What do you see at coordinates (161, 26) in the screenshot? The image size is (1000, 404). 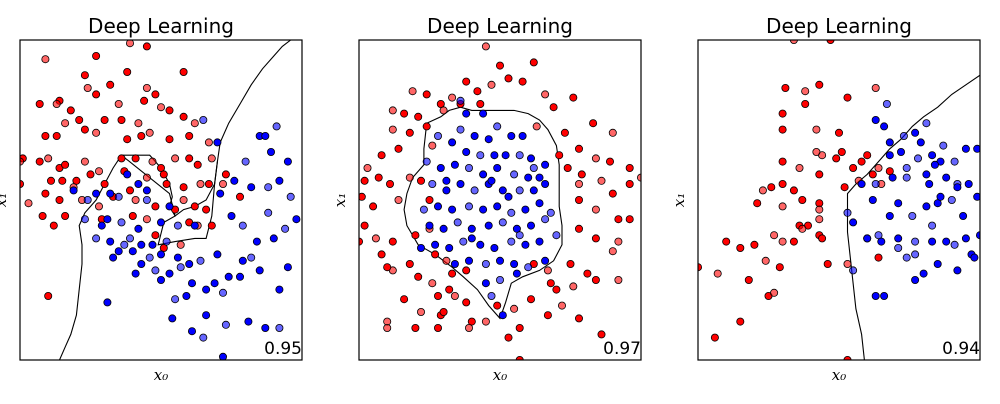 I see `panel-1-title: Deep Learning` at bounding box center [161, 26].